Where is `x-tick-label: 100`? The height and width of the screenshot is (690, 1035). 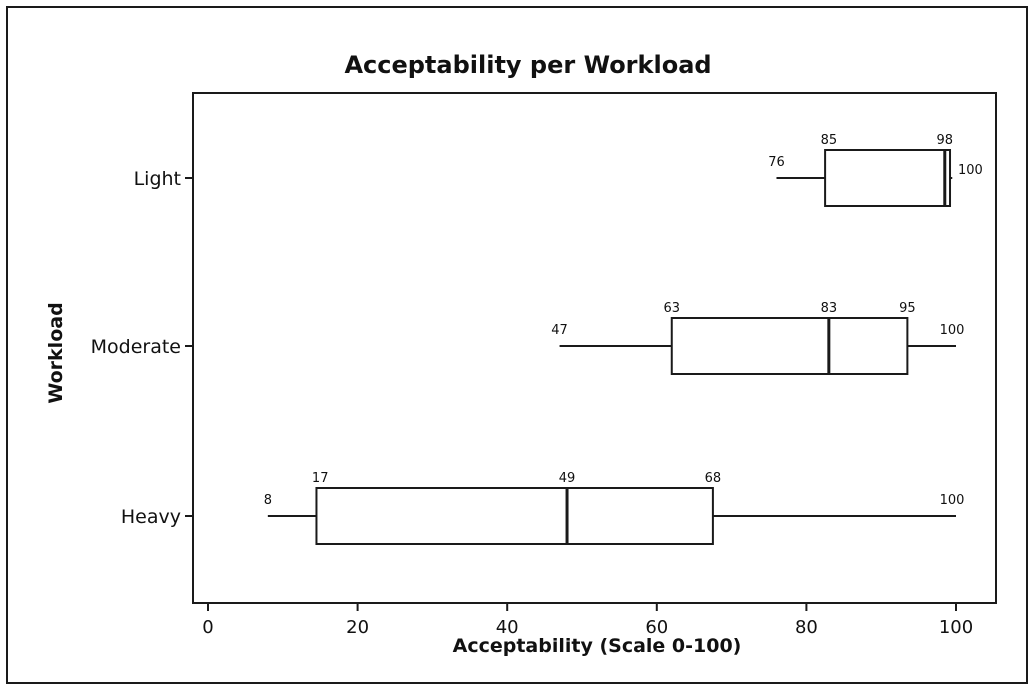 x-tick-label: 100 is located at coordinates (956, 627).